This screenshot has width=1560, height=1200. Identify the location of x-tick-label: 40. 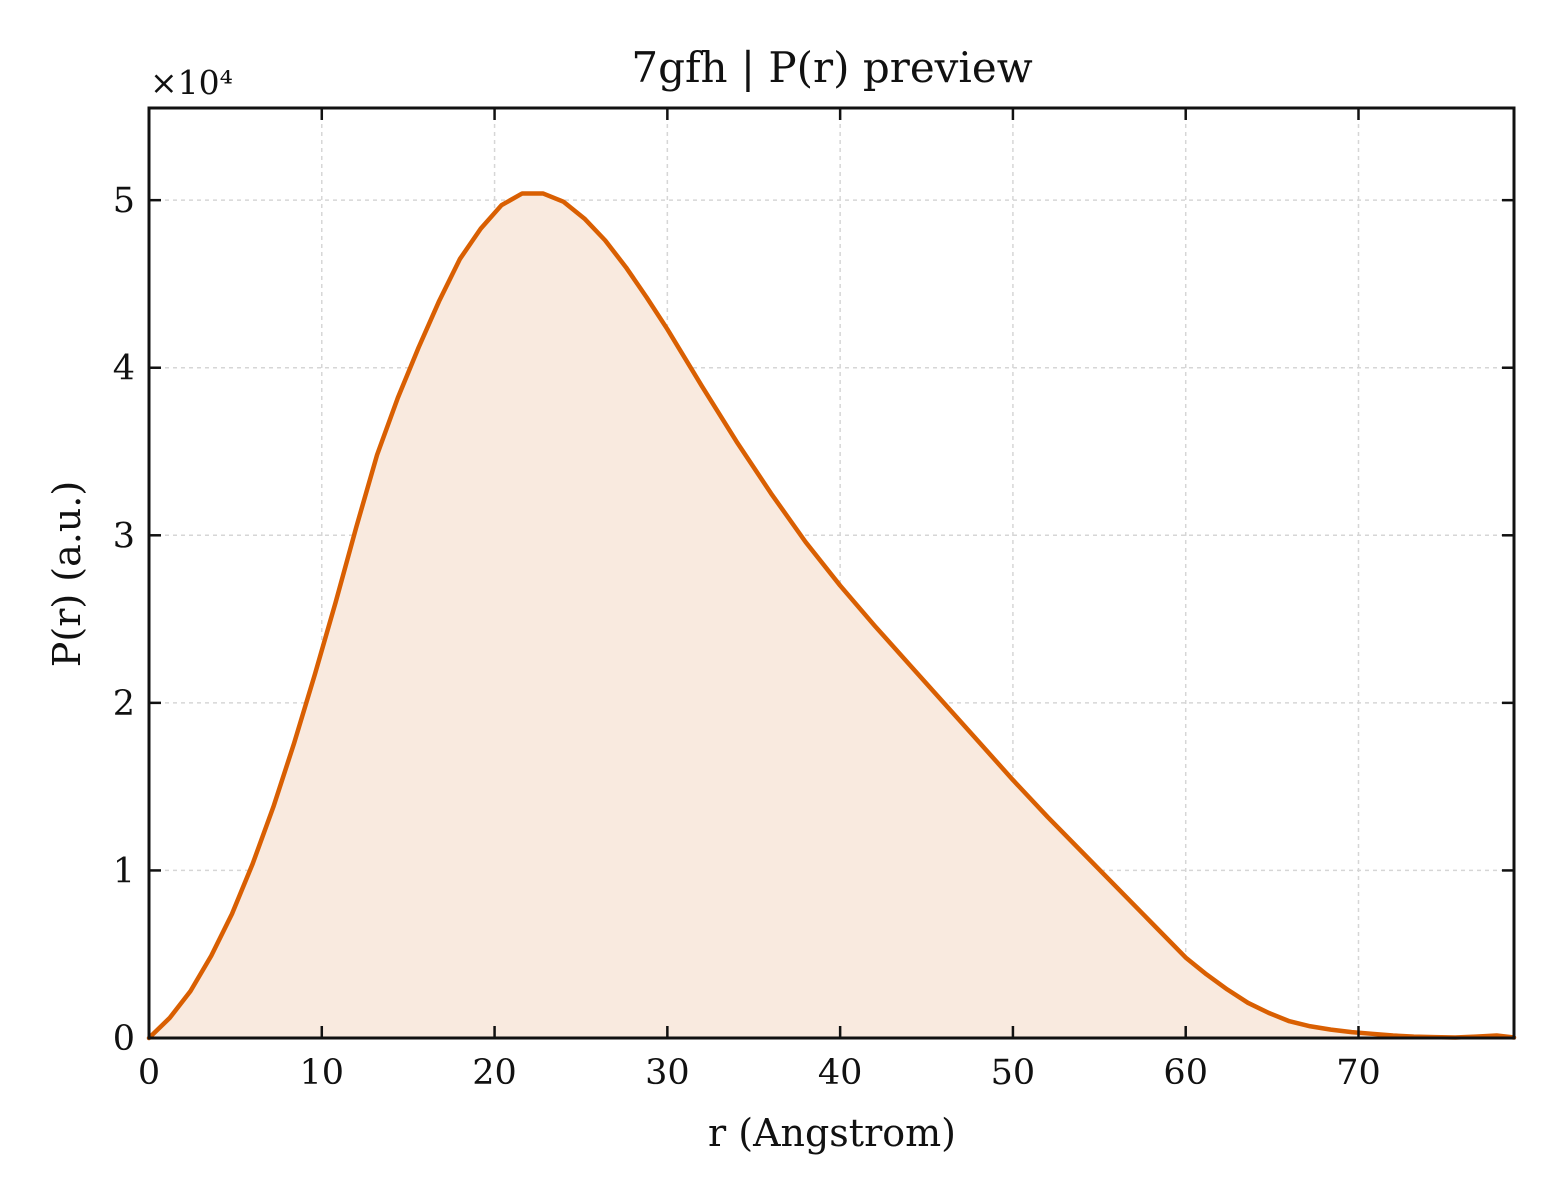
(840, 1073).